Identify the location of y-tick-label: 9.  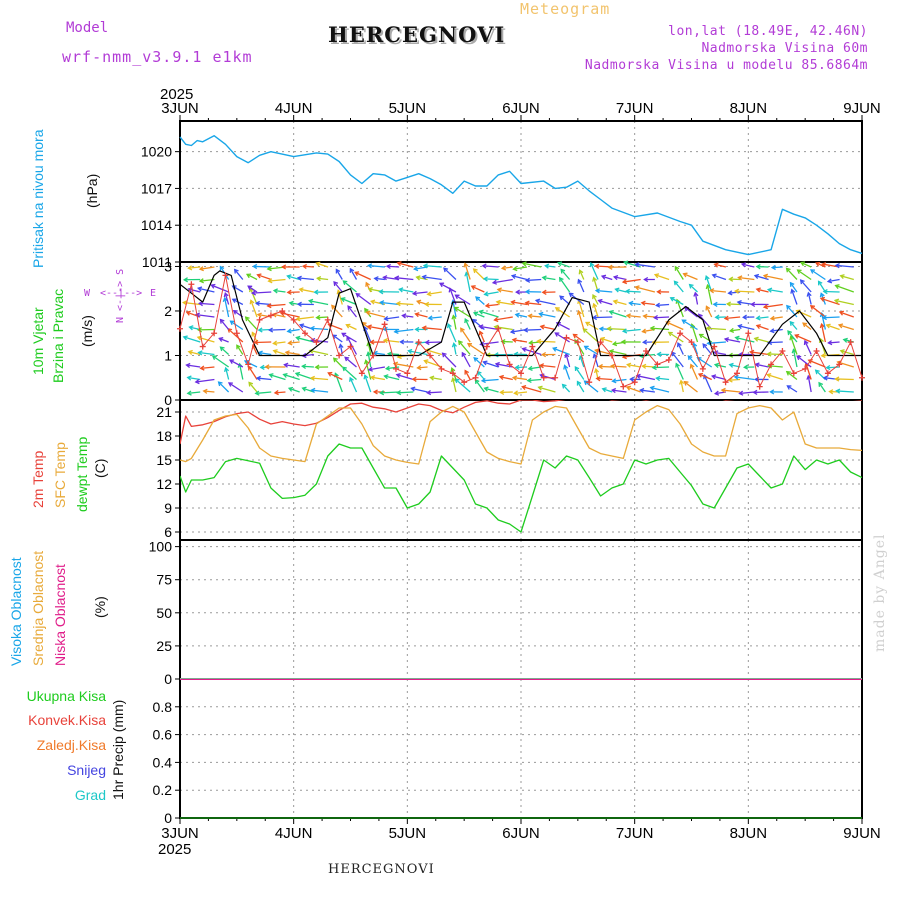
(168, 508).